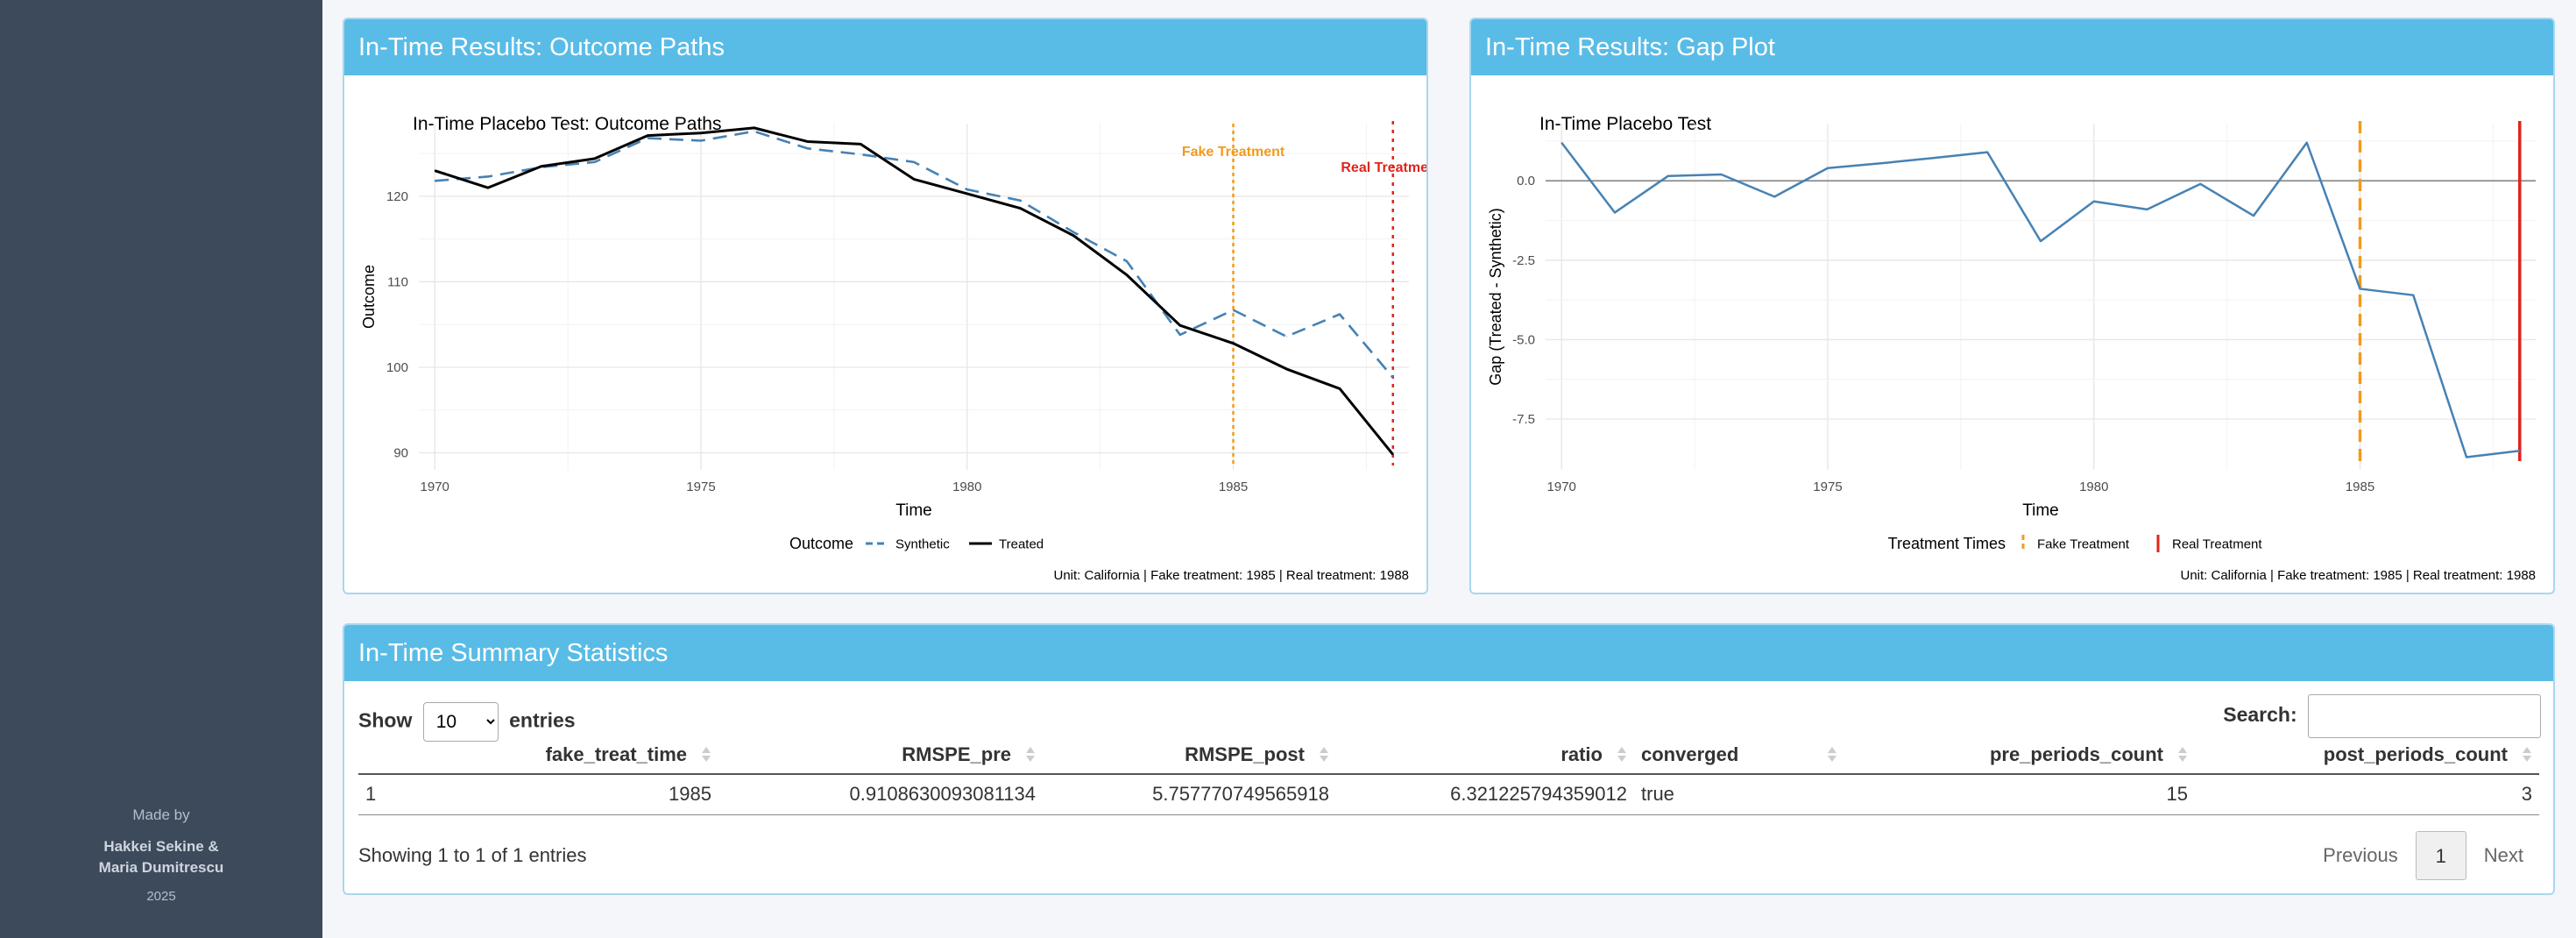  What do you see at coordinates (2217, 544) in the screenshot?
I see `legend-label: Real Treatment` at bounding box center [2217, 544].